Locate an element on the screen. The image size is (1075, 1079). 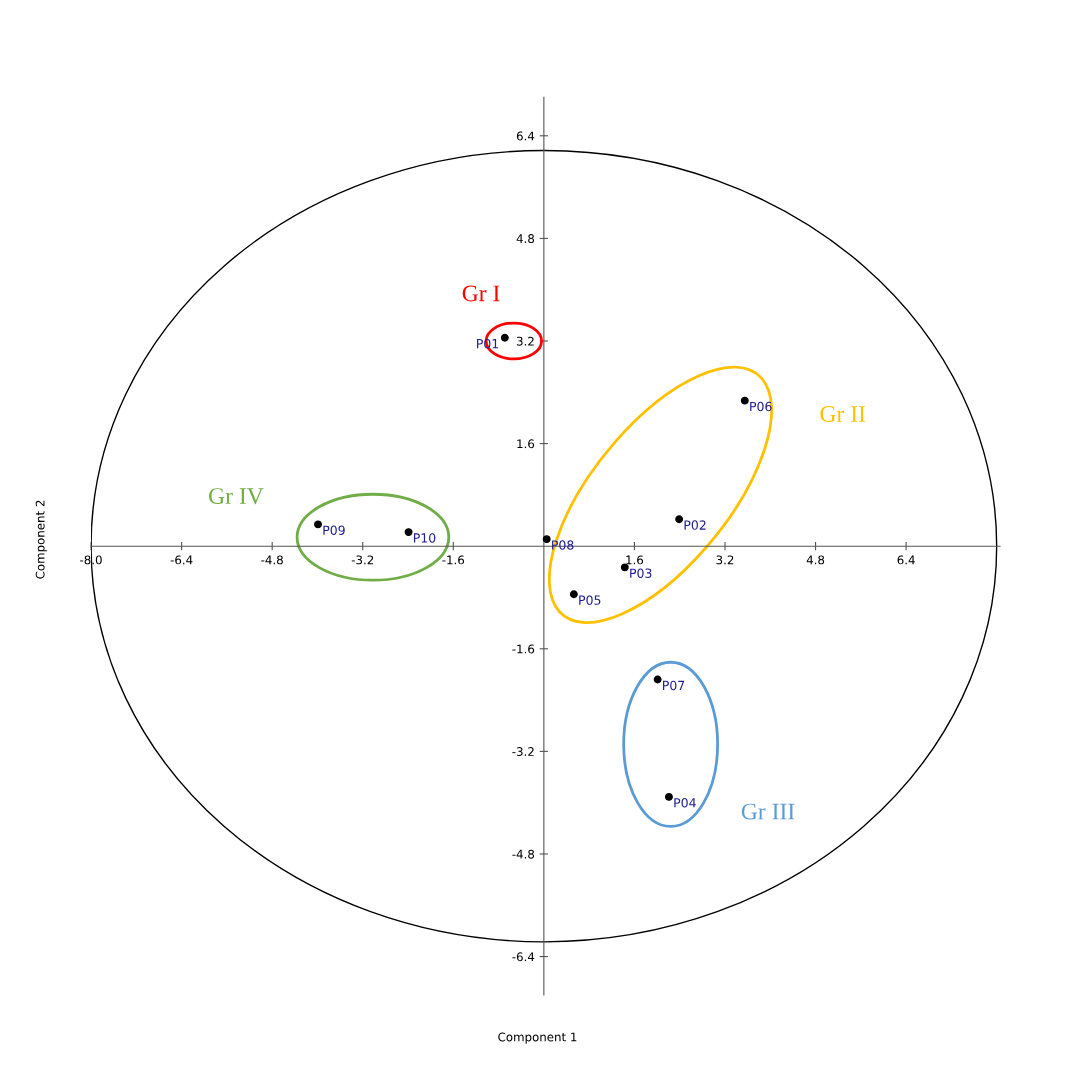
x-tick-label: 1.6 is located at coordinates (635, 560).